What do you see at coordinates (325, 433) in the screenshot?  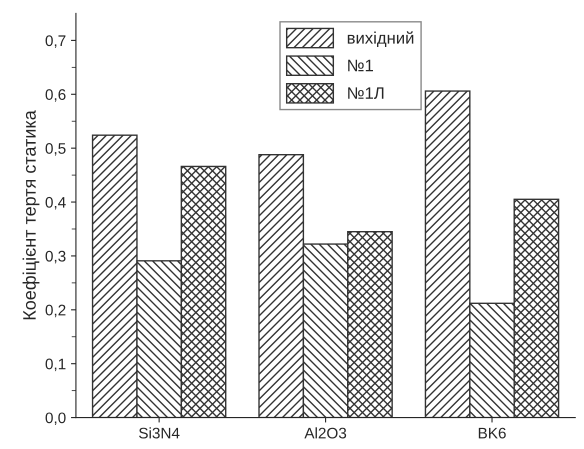 I see `x-tick-label: Al2O3` at bounding box center [325, 433].